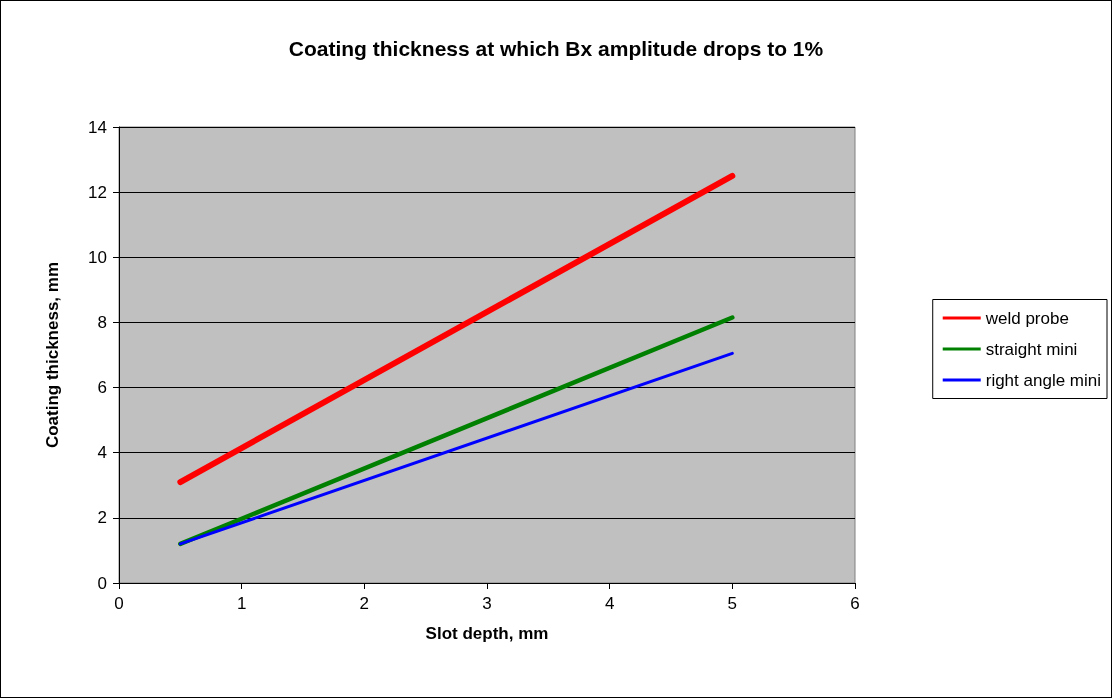 This screenshot has height=698, width=1112. Describe the element at coordinates (364, 603) in the screenshot. I see `x-tick-label: 2` at that location.